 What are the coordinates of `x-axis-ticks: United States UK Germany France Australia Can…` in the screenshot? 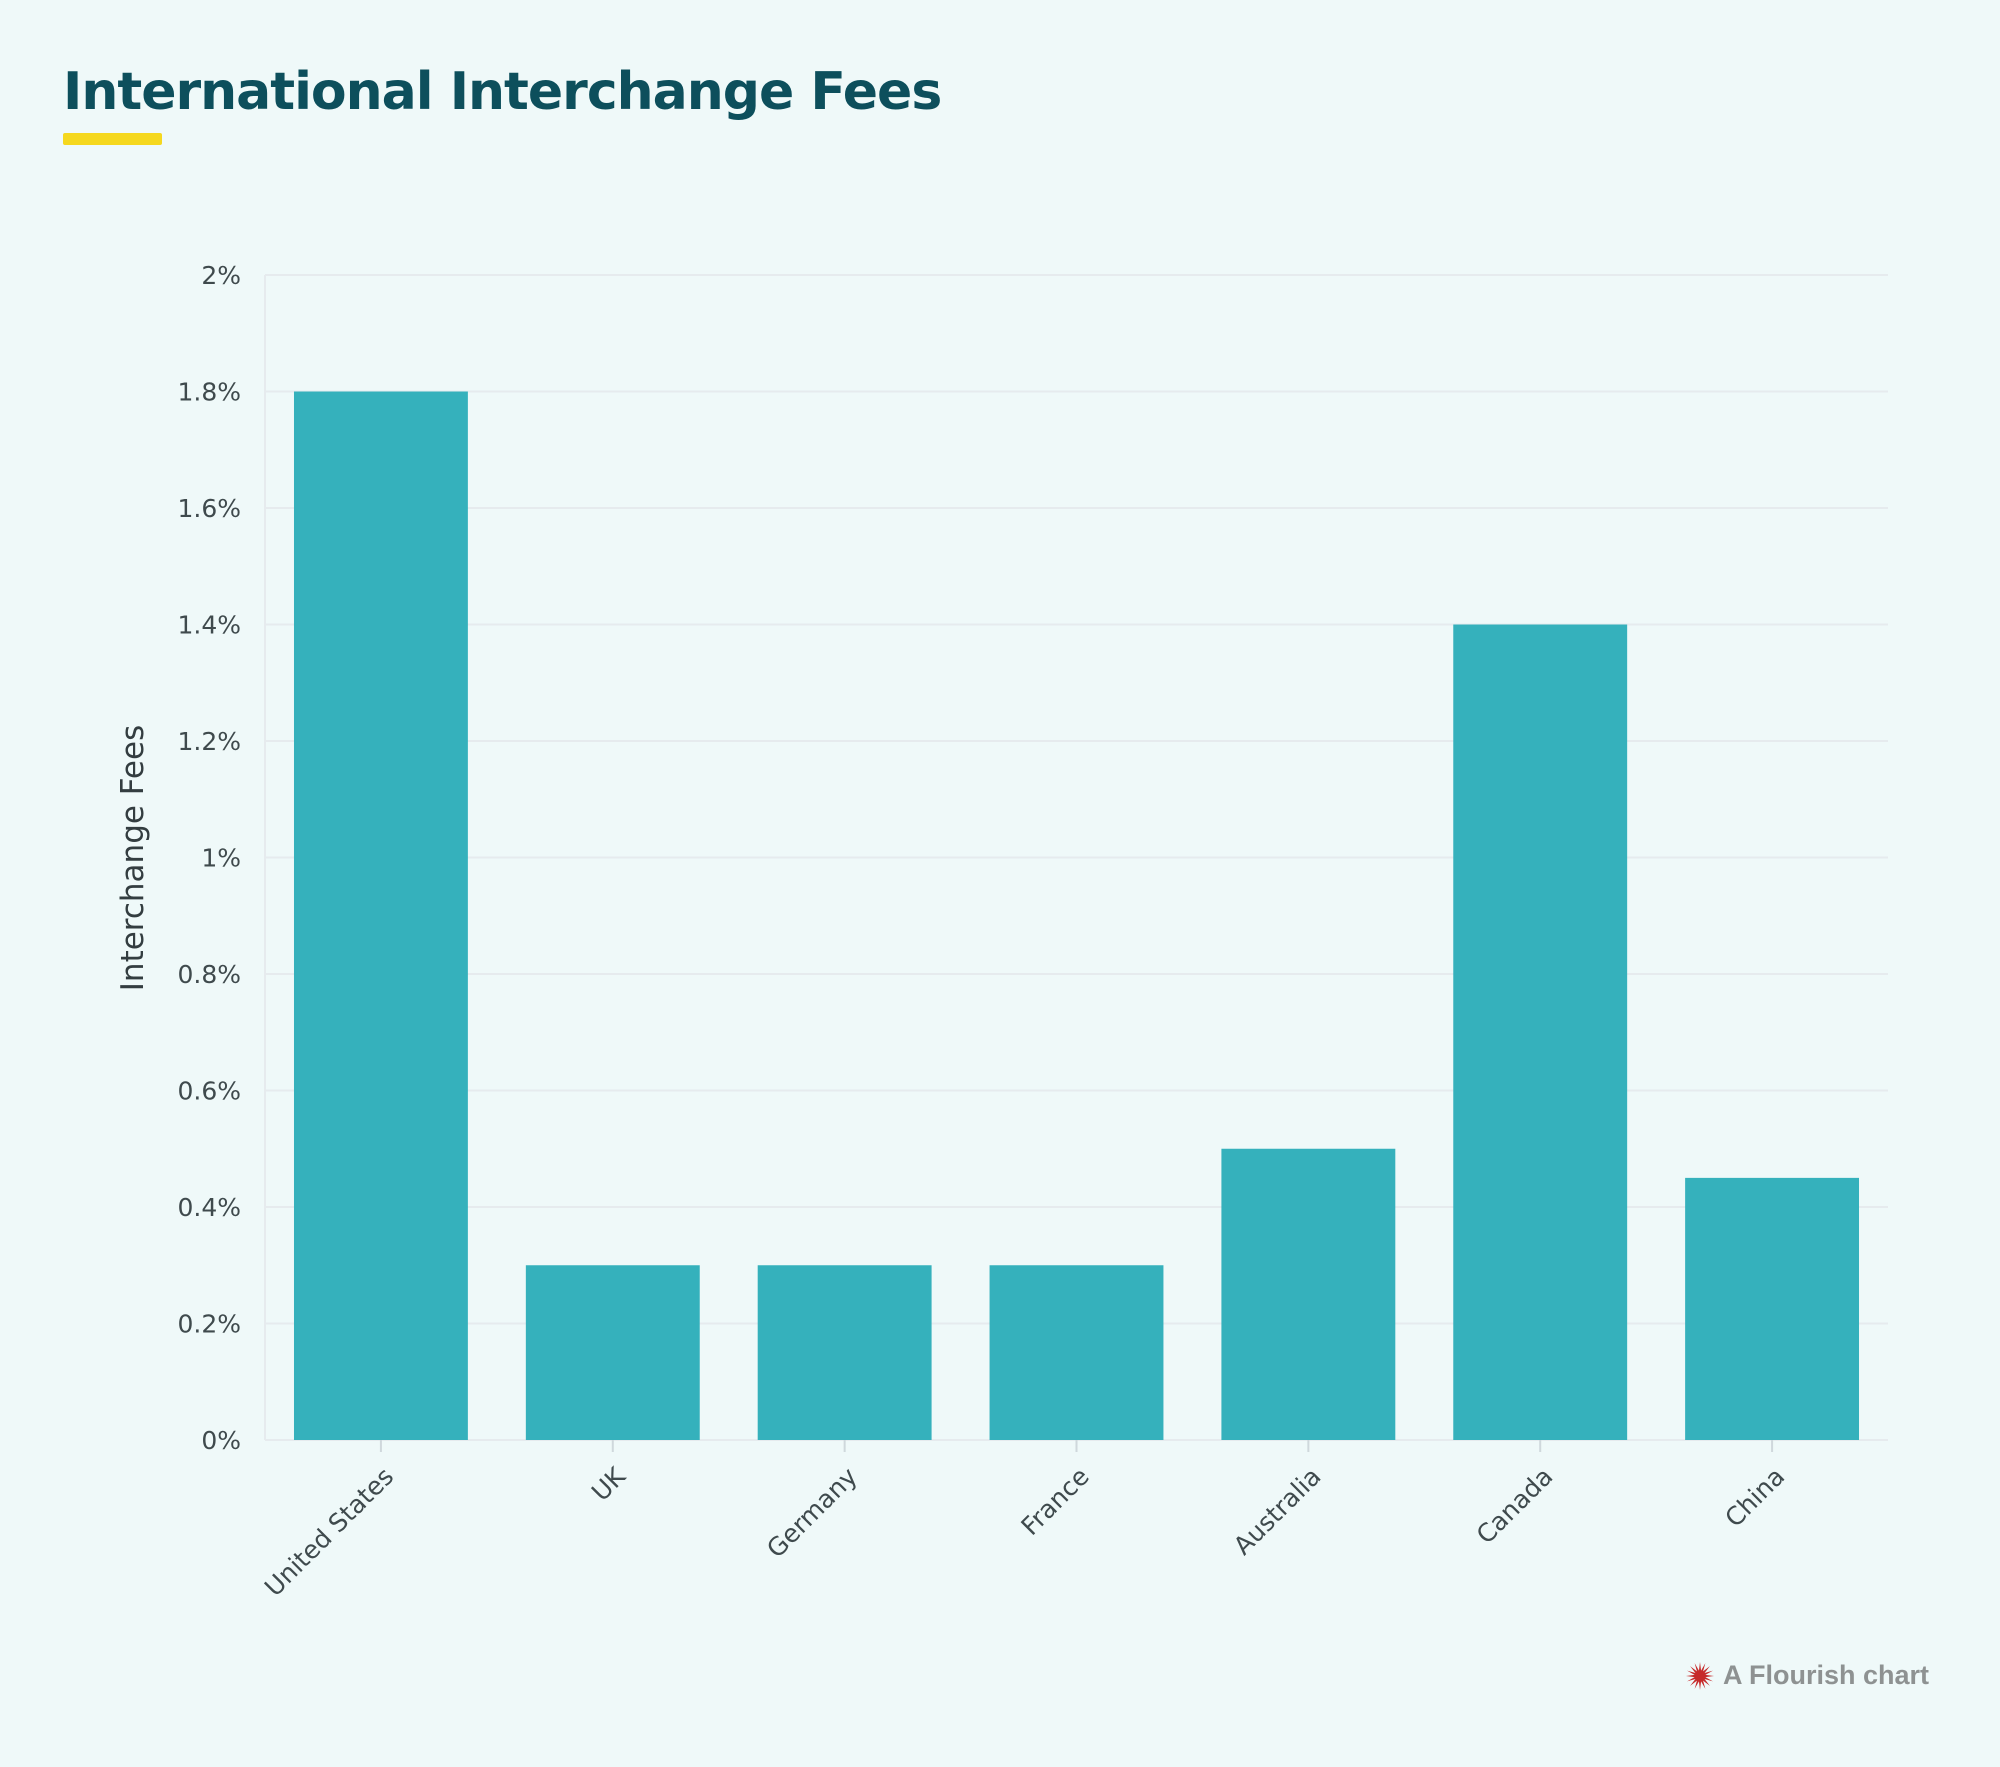 It's located at (1024, 1521).